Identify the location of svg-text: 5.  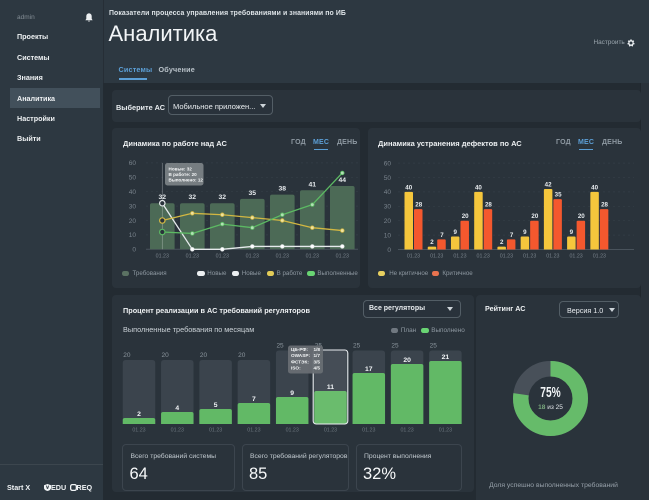
(216, 405).